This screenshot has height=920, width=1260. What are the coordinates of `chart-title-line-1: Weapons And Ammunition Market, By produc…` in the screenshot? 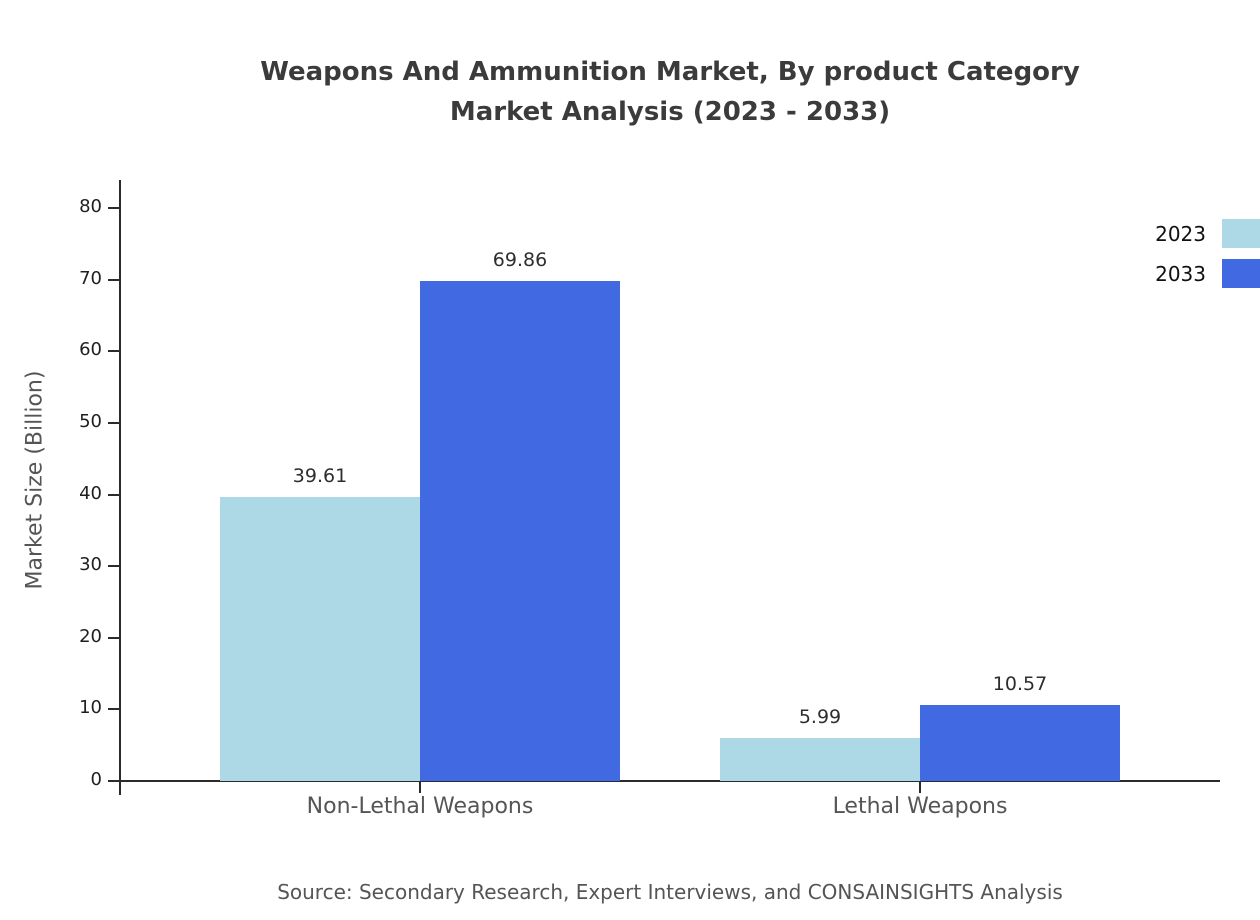 It's located at (670, 72).